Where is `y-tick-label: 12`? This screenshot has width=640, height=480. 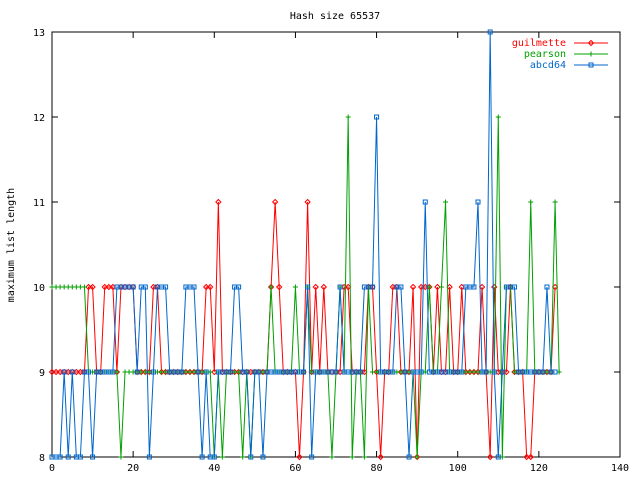
y-tick-label: 12 is located at coordinates (39, 118).